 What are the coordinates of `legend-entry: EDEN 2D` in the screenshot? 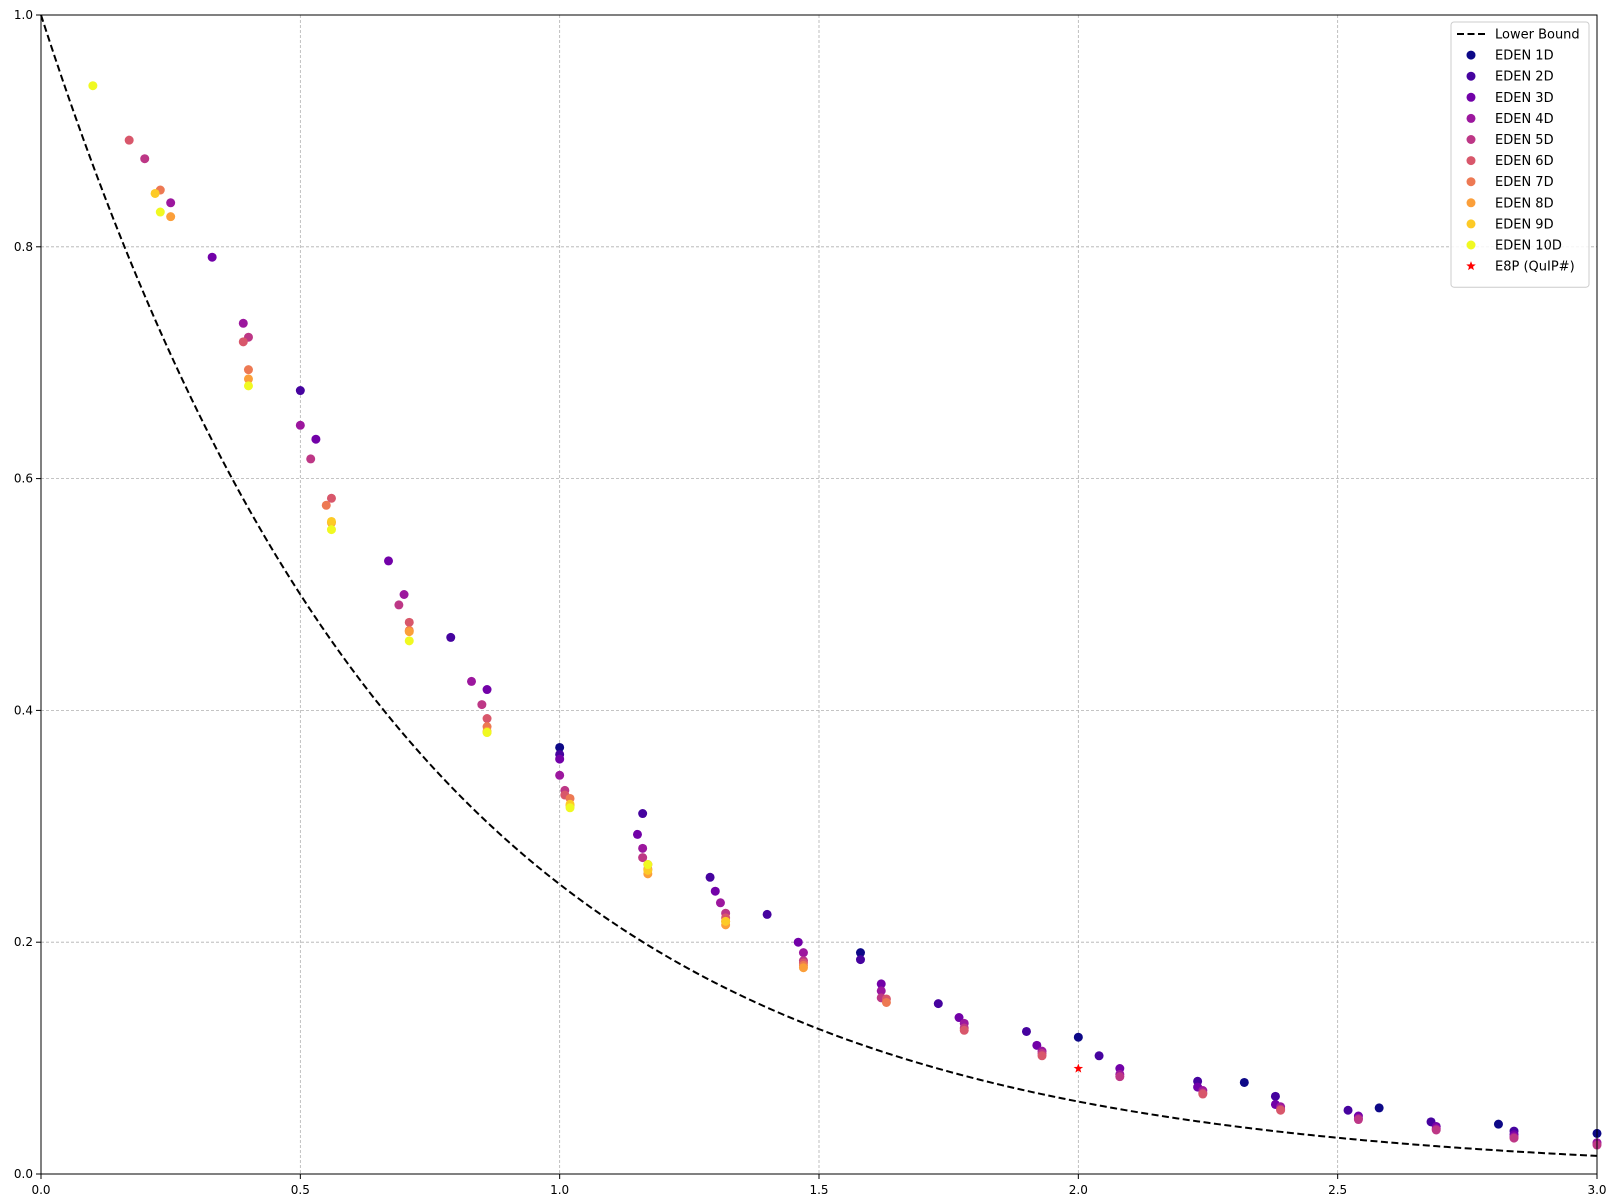 It's located at (1510, 77).